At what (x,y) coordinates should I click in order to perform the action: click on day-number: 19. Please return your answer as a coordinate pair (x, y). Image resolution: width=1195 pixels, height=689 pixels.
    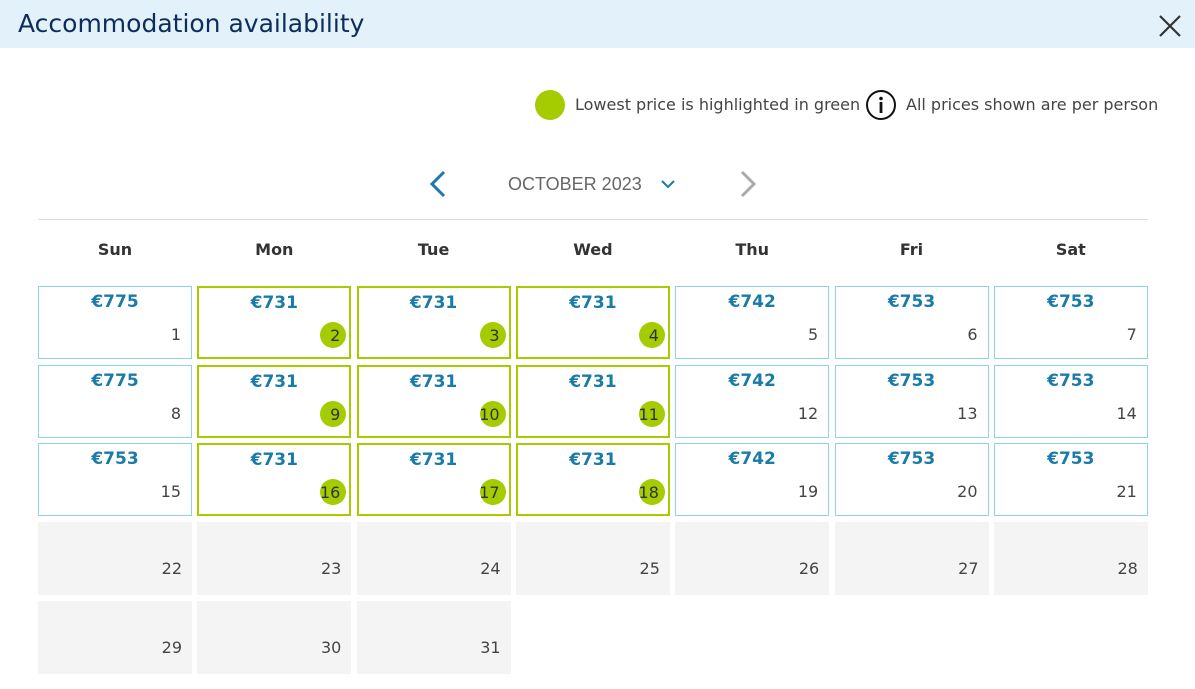
    Looking at the image, I should click on (808, 492).